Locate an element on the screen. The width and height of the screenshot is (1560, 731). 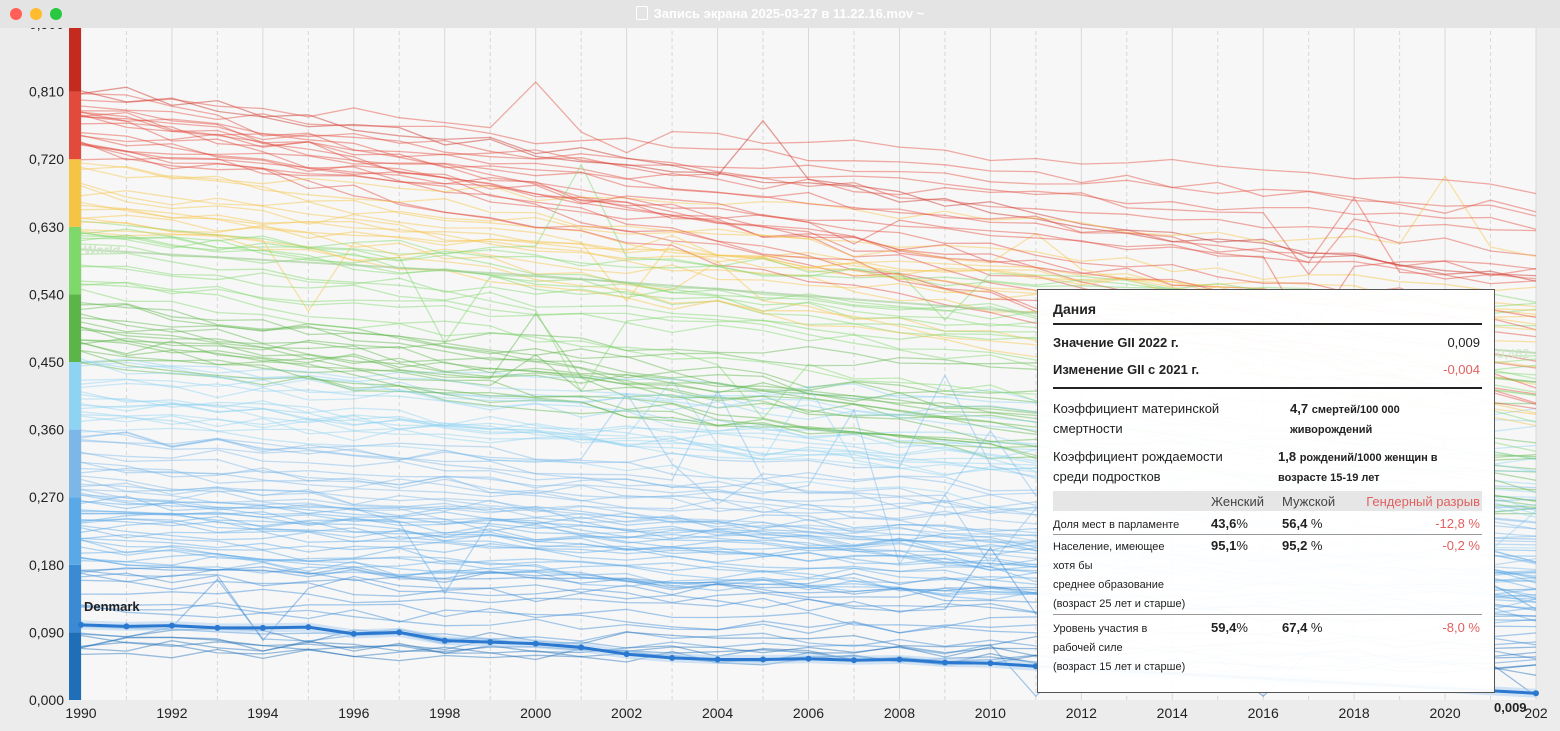
x-tick-label: 2010 is located at coordinates (990, 713).